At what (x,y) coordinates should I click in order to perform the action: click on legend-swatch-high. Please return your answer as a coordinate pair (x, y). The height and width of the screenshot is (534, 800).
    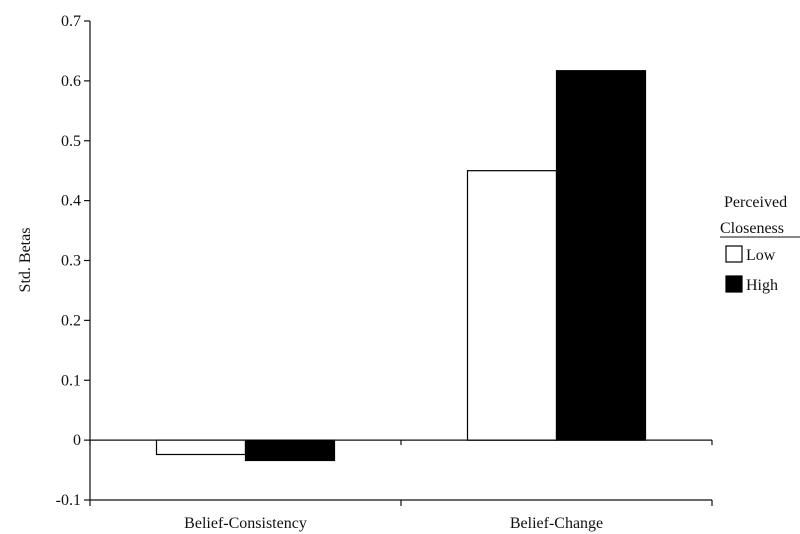
    Looking at the image, I should click on (734, 284).